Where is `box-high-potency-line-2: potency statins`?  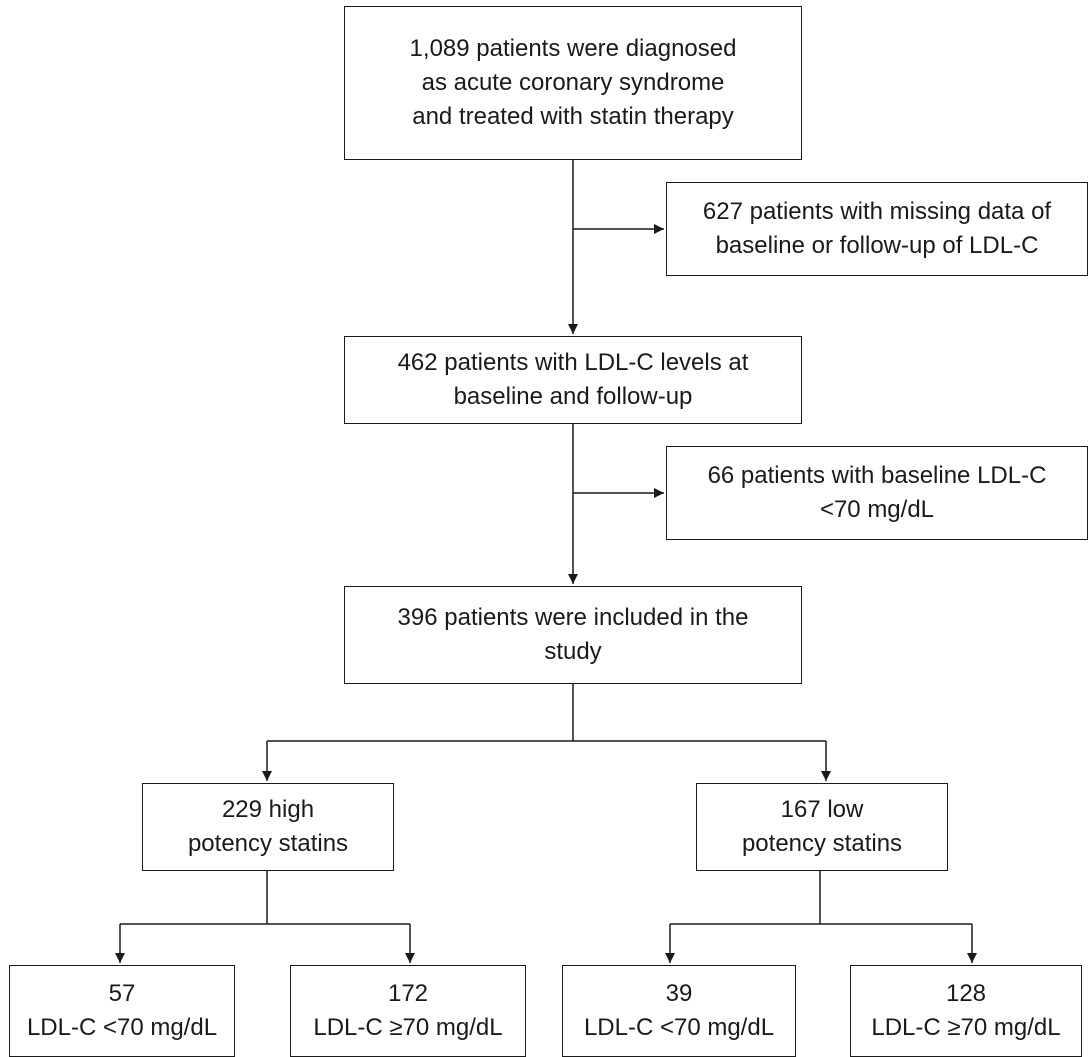 box-high-potency-line-2: potency statins is located at coordinates (268, 843).